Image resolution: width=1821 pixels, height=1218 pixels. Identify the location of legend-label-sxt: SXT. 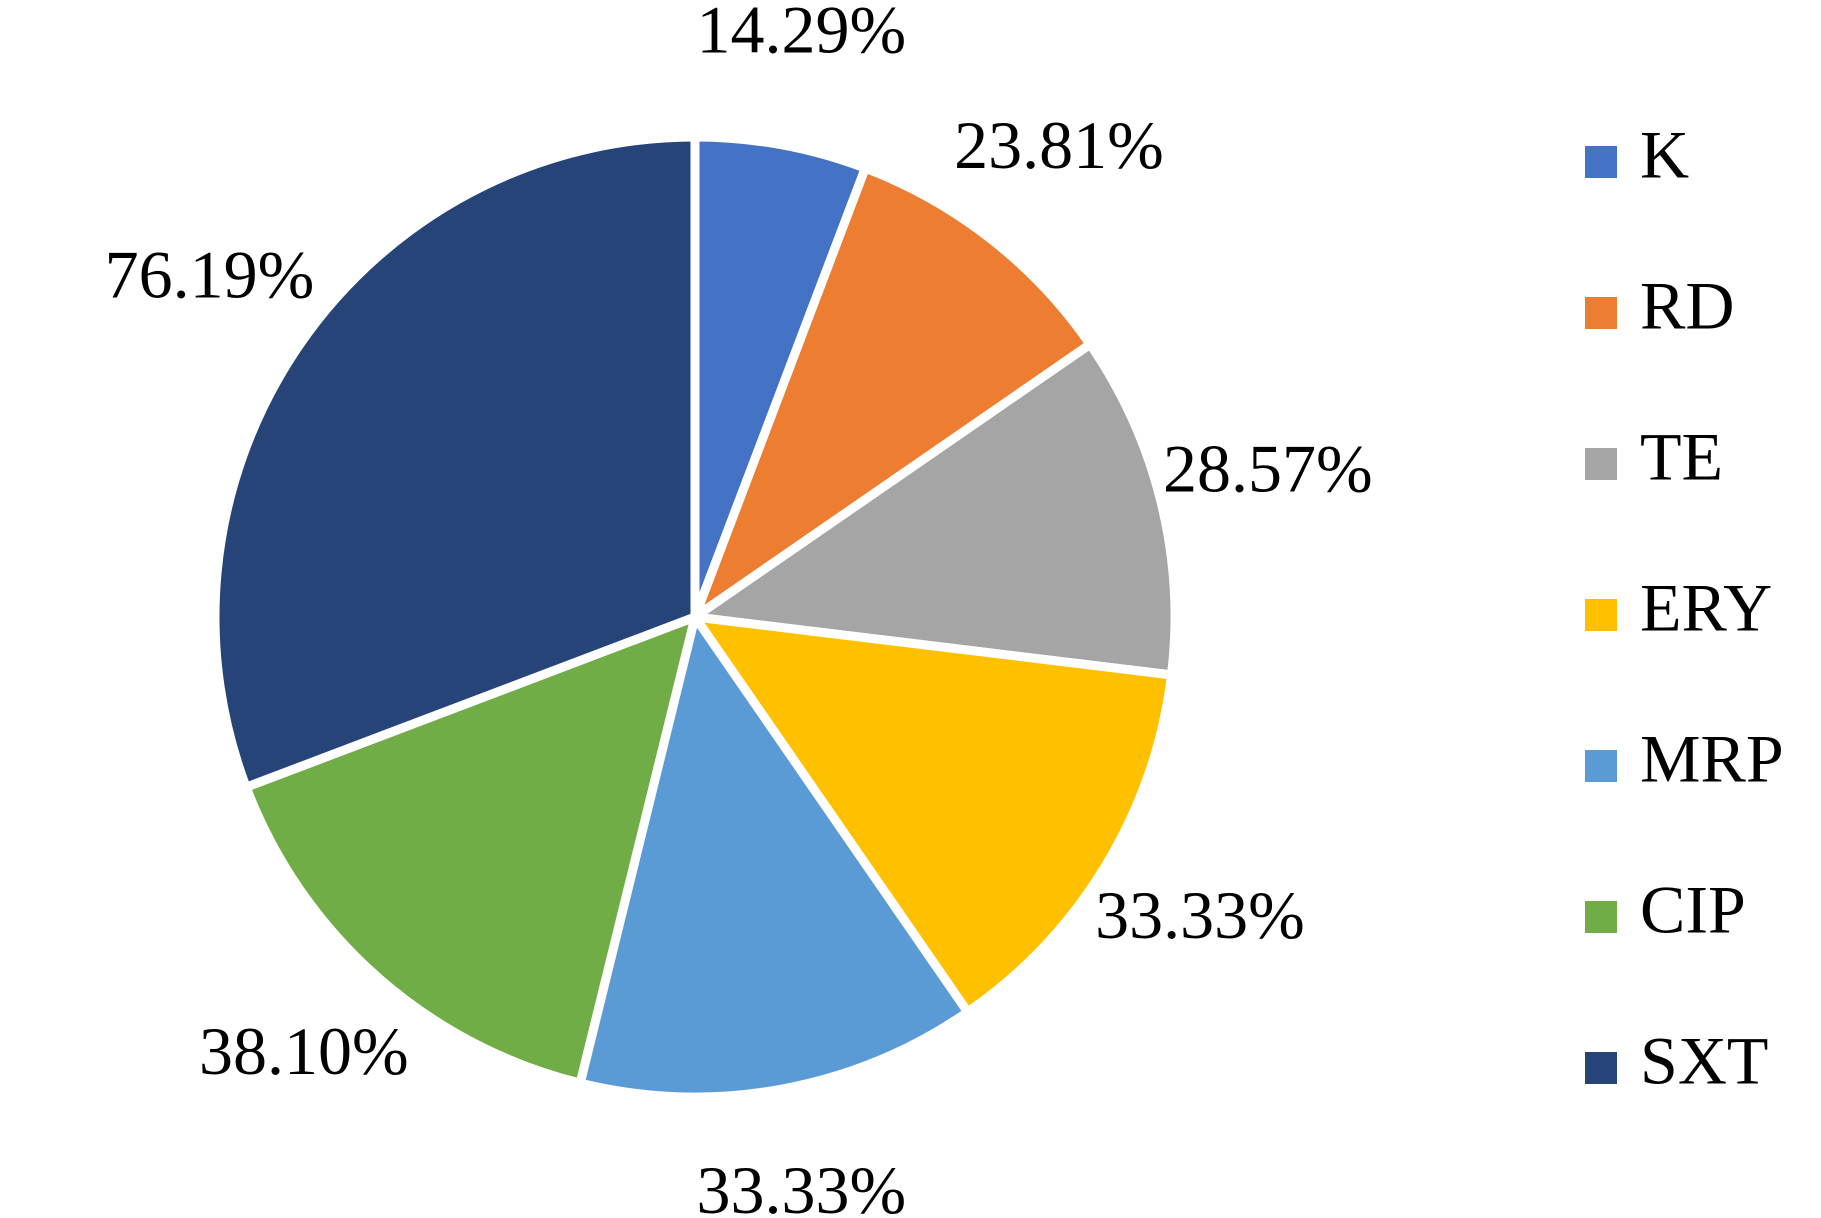
(1704, 1061).